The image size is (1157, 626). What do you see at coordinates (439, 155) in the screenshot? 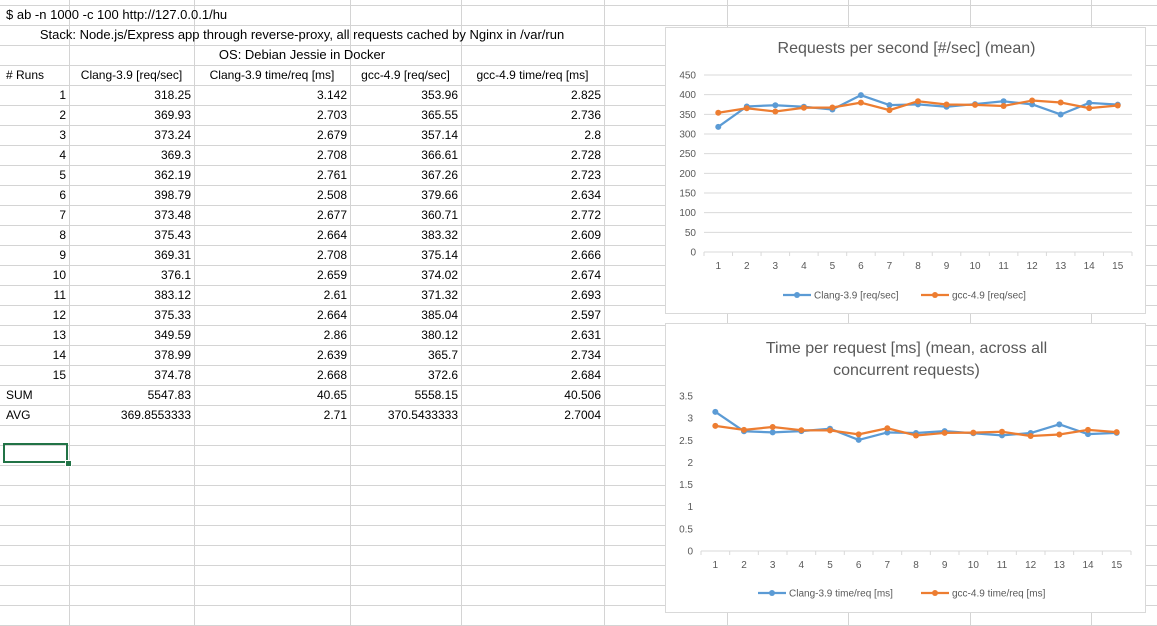
I see `gcc-rps-cell: 366.61` at bounding box center [439, 155].